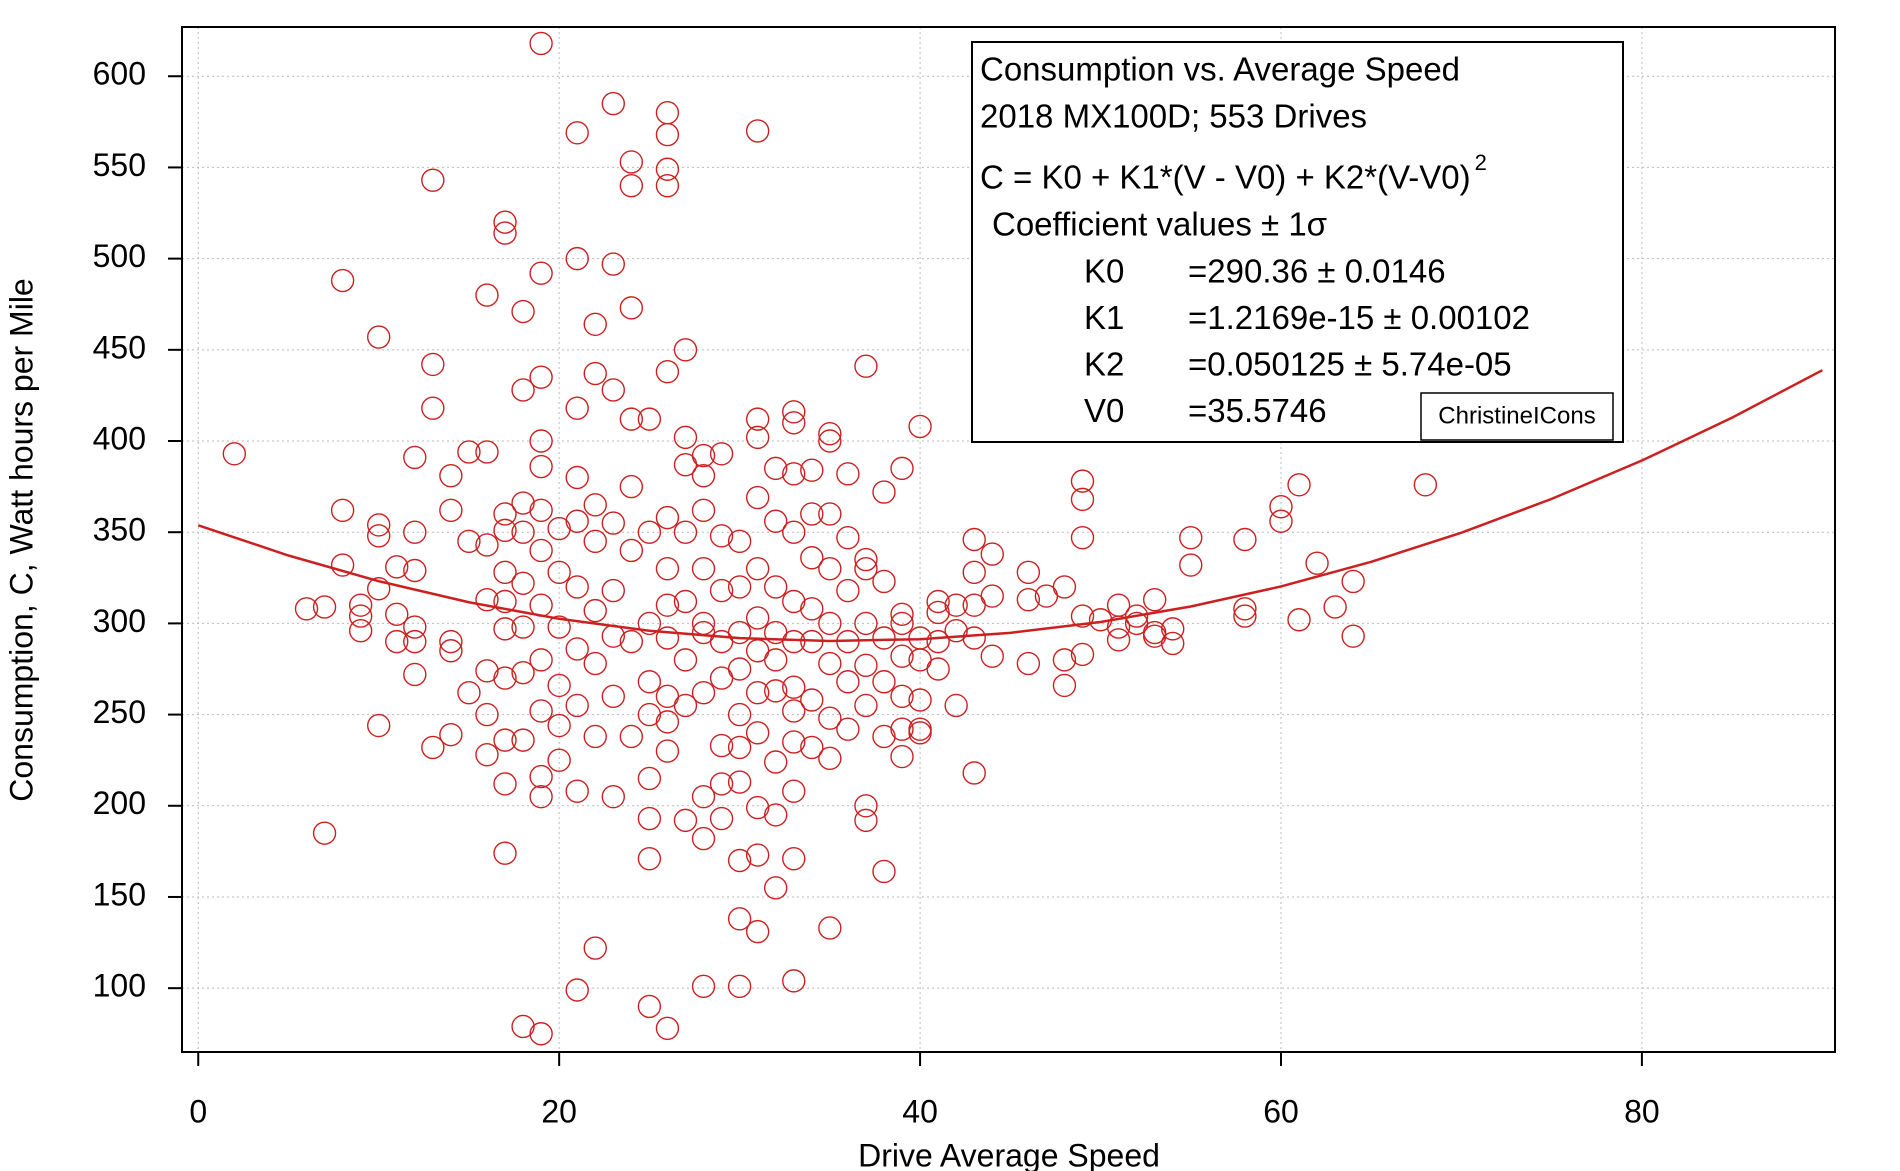  Describe the element at coordinates (1481, 162) in the screenshot. I see `annotation-exponent: 2` at that location.